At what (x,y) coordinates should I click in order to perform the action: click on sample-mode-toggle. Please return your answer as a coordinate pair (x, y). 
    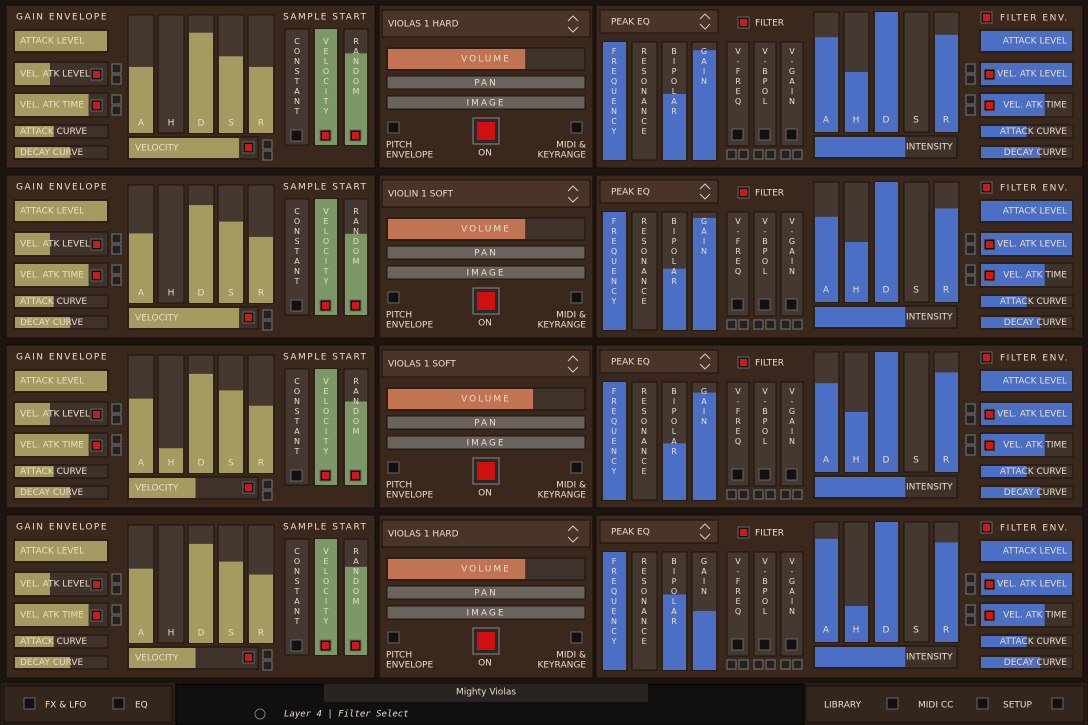
    Looking at the image, I should click on (296, 645).